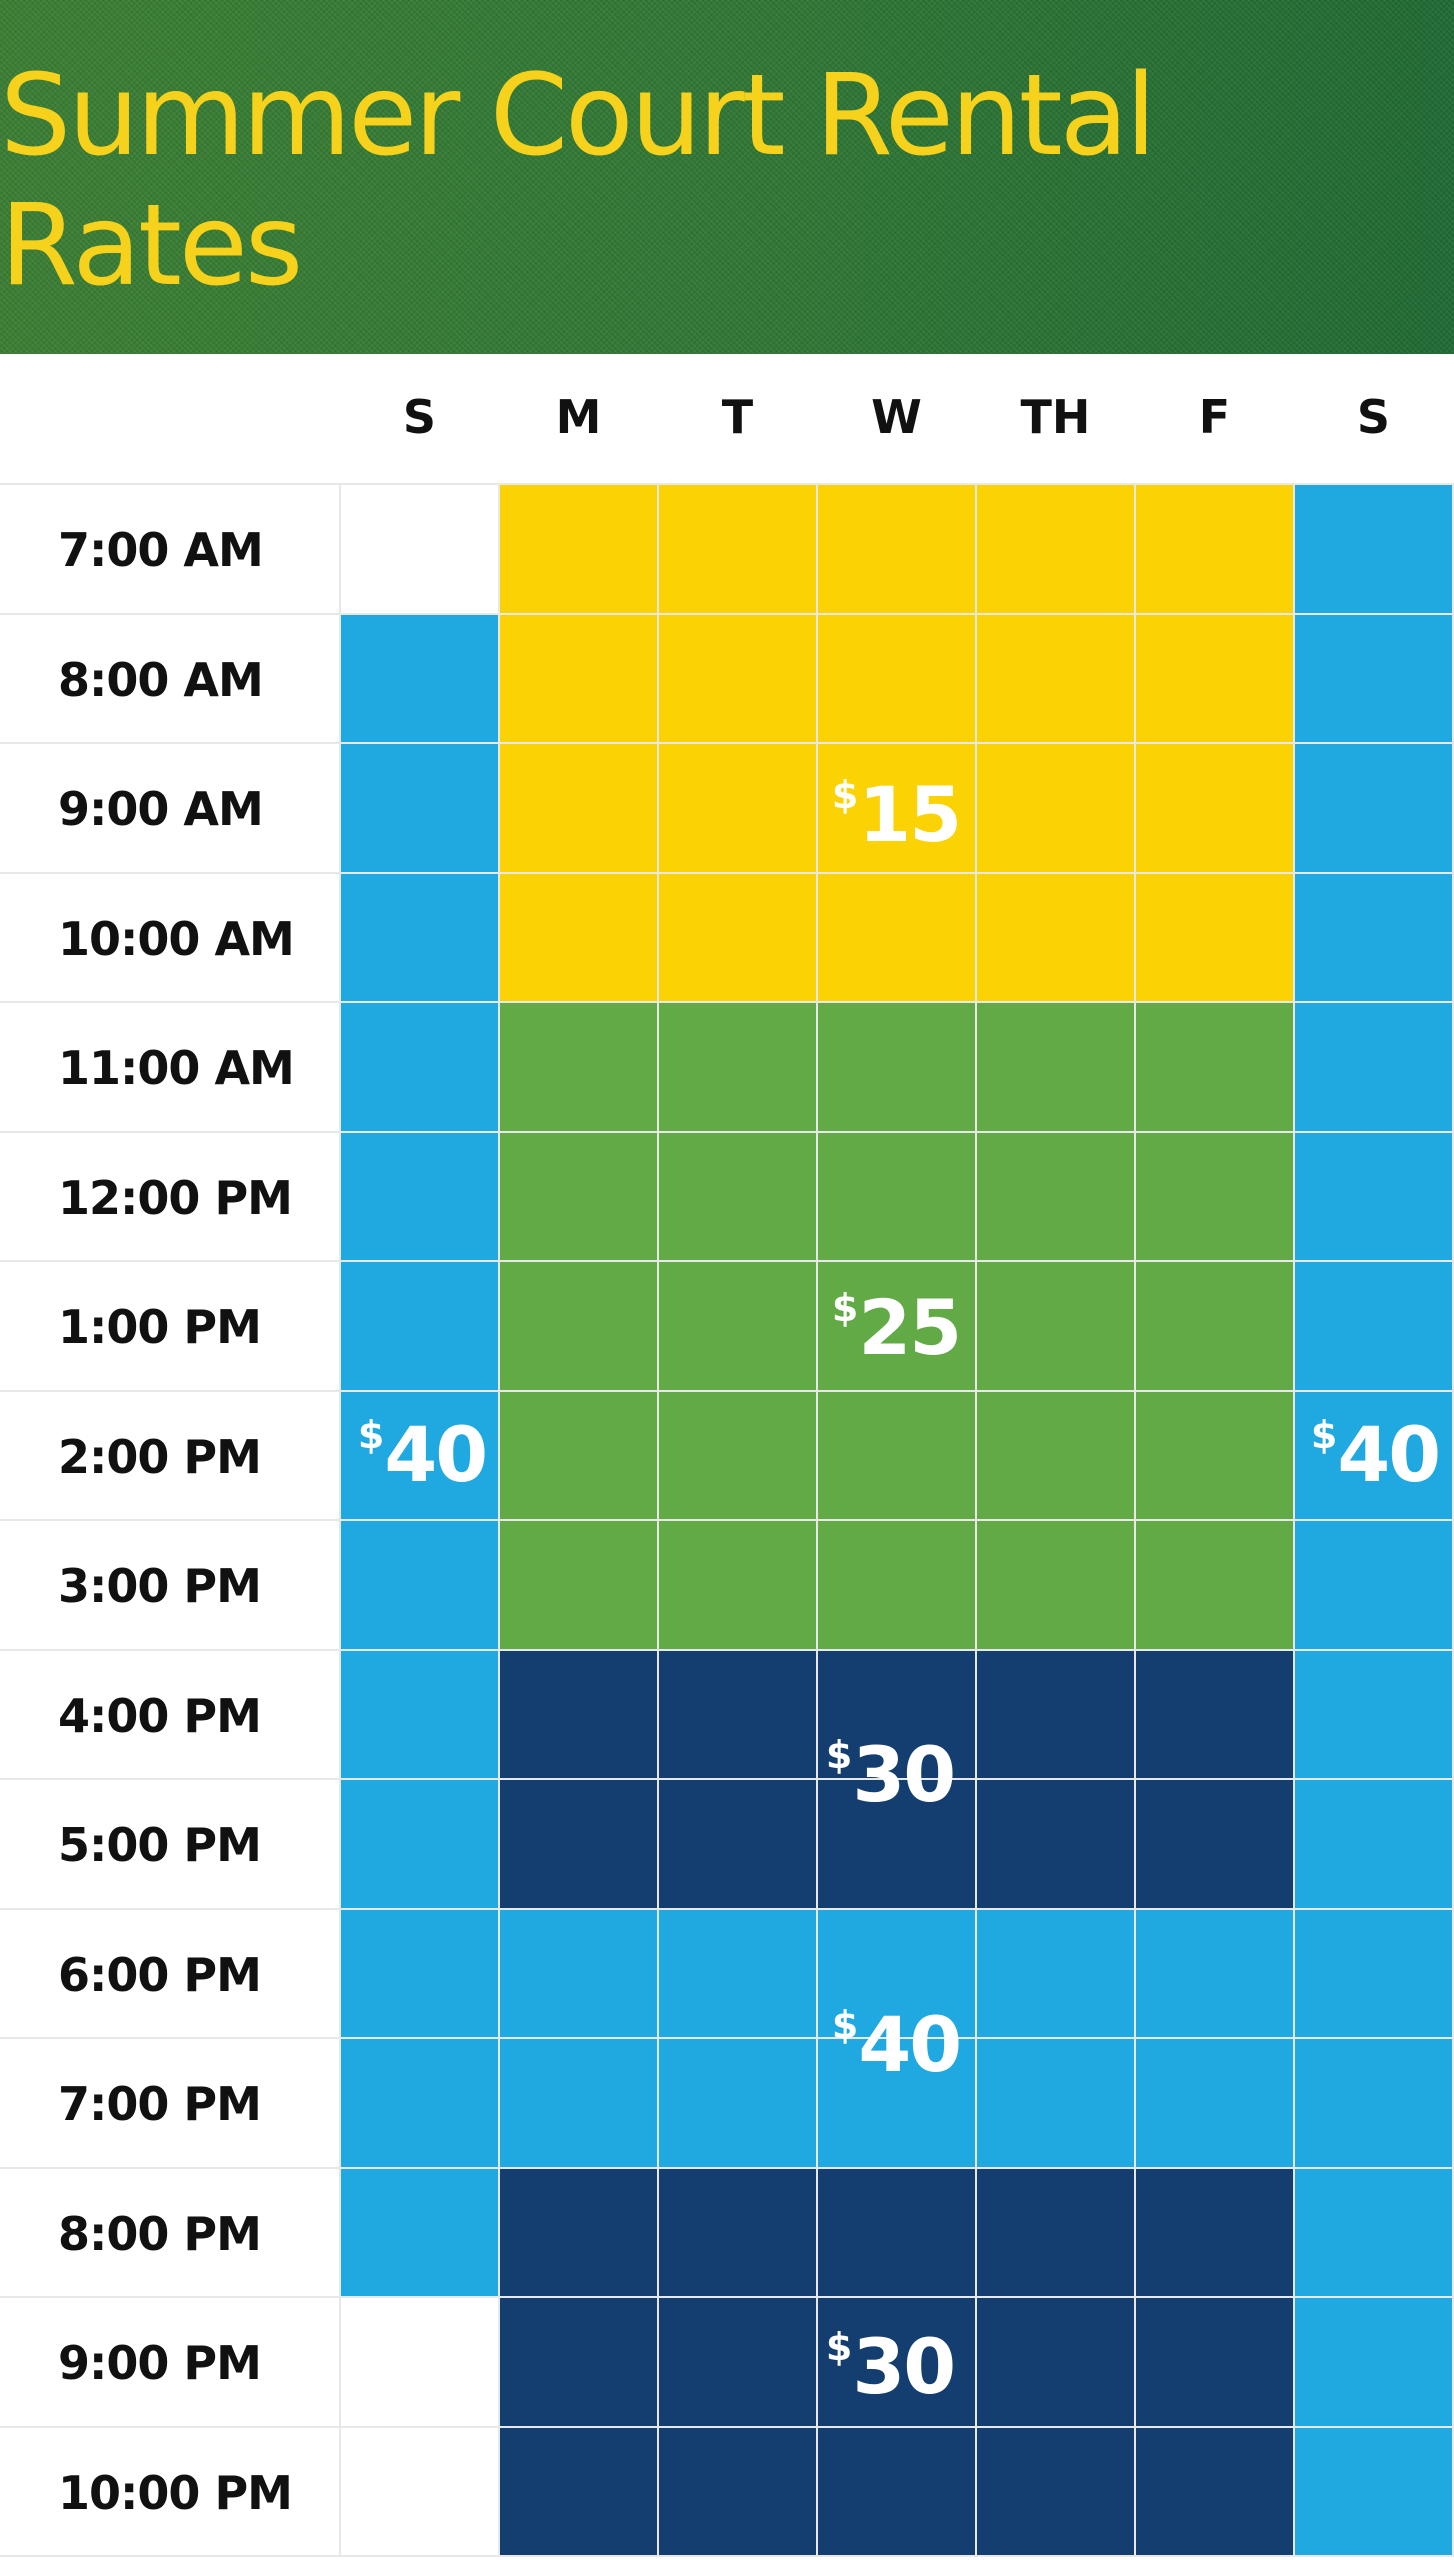  Describe the element at coordinates (160, 2363) in the screenshot. I see `time-label: 9:00 PM` at that location.